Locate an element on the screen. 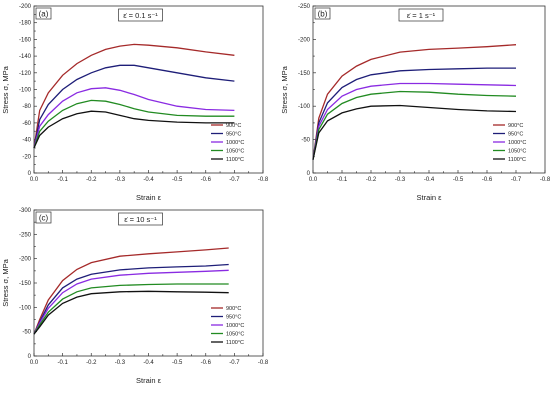  y-tick-label: -180 is located at coordinates (25, 24).